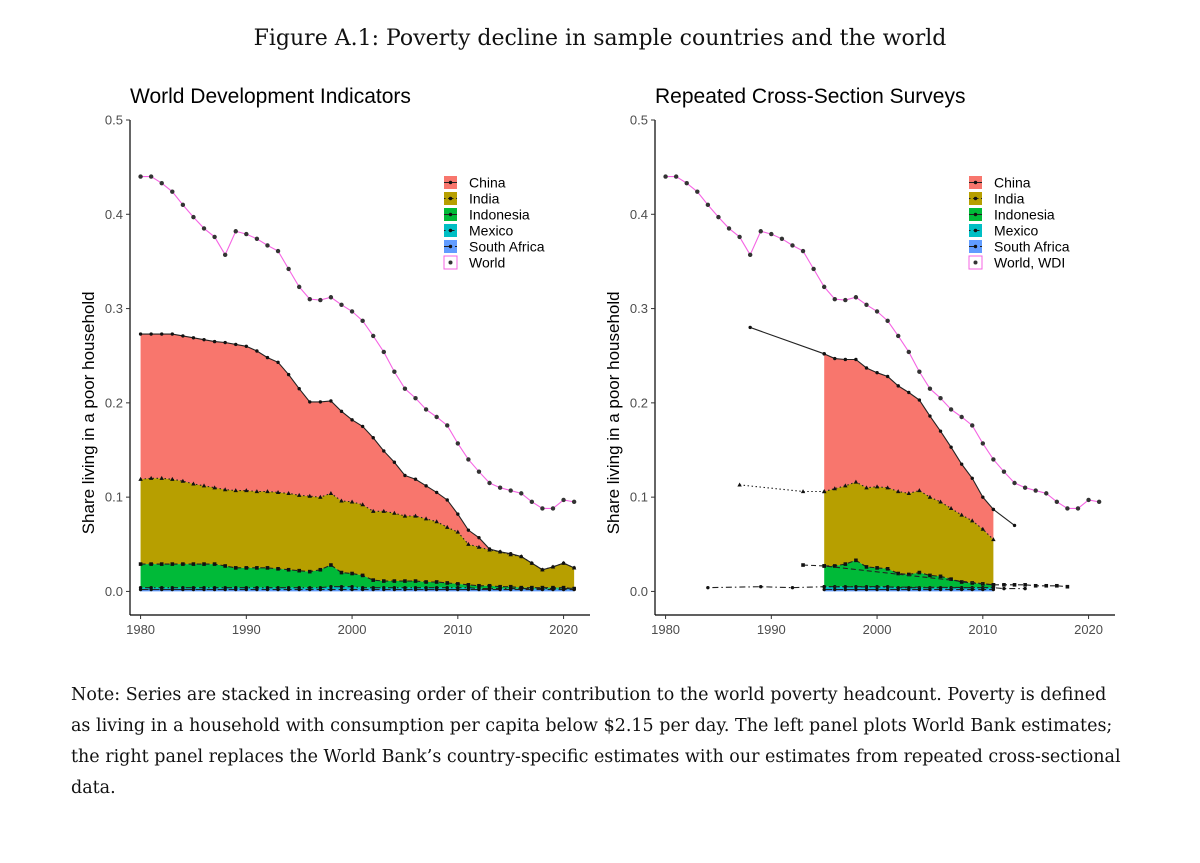 This screenshot has width=1200, height=863. What do you see at coordinates (474, 263) in the screenshot?
I see `legend-entry-world: World` at bounding box center [474, 263].